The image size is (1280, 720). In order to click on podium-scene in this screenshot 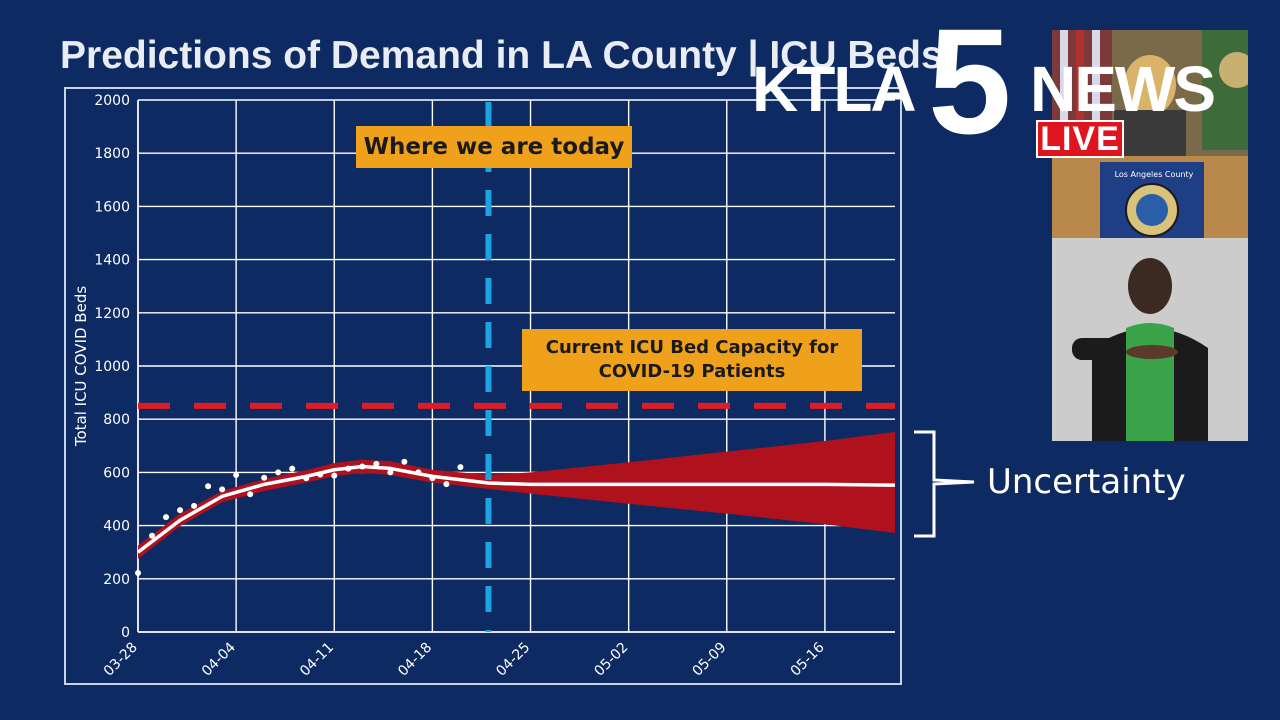, I will do `click(1150, 135)`.